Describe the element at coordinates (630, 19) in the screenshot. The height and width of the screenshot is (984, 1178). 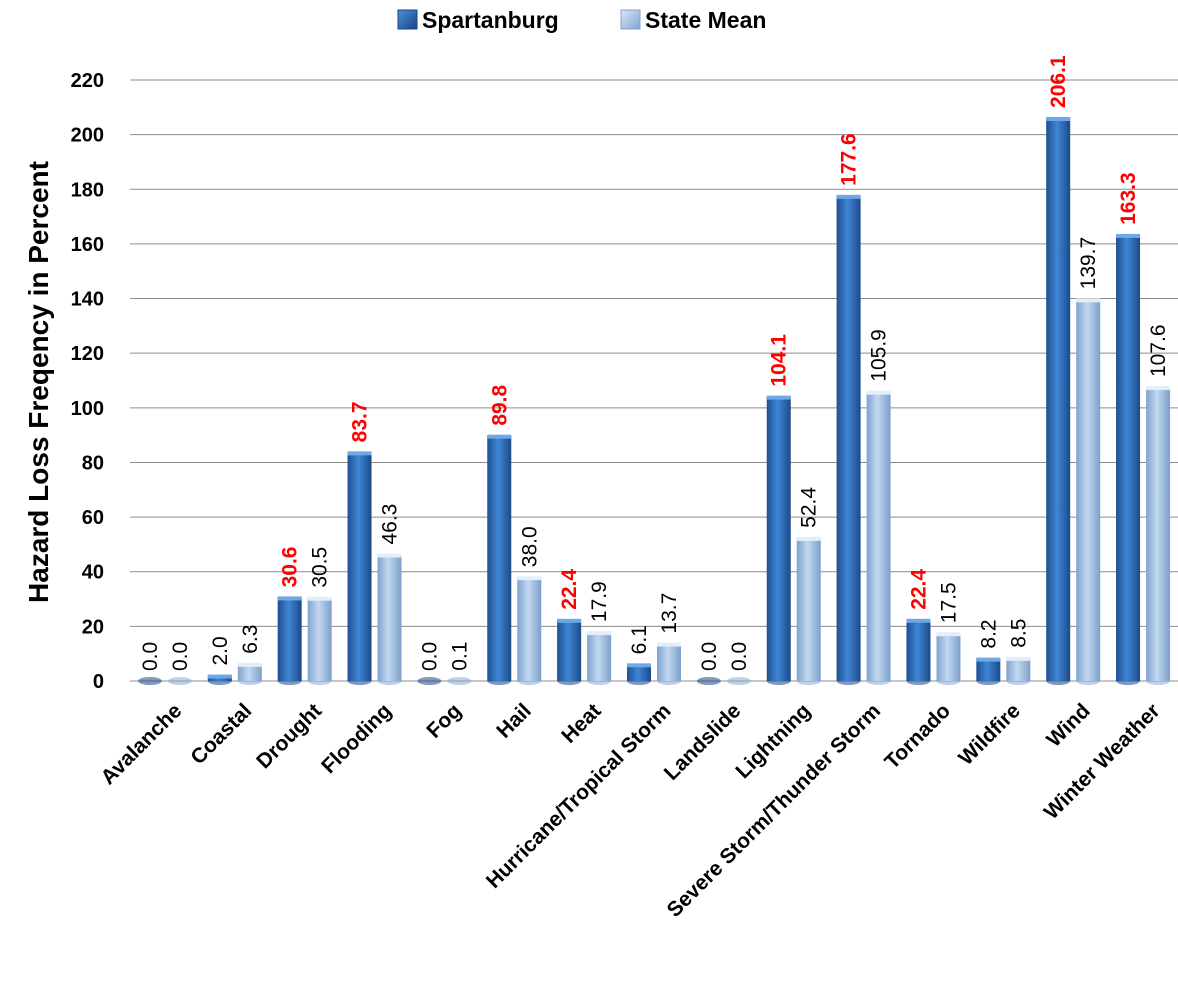
I see `legend-swatch-state-mean` at that location.